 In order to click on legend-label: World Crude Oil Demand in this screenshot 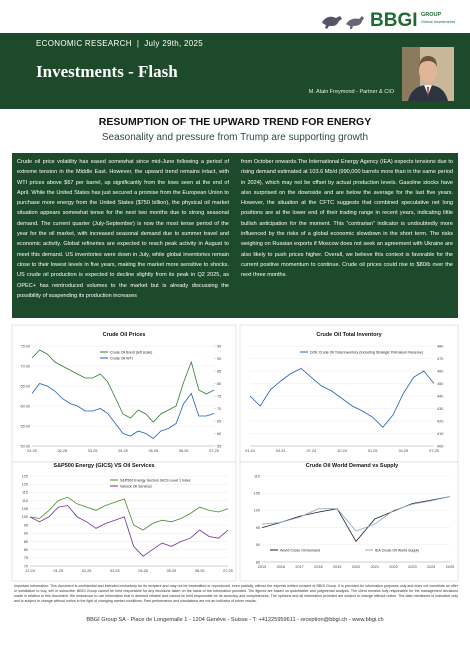, I will do `click(300, 550)`.